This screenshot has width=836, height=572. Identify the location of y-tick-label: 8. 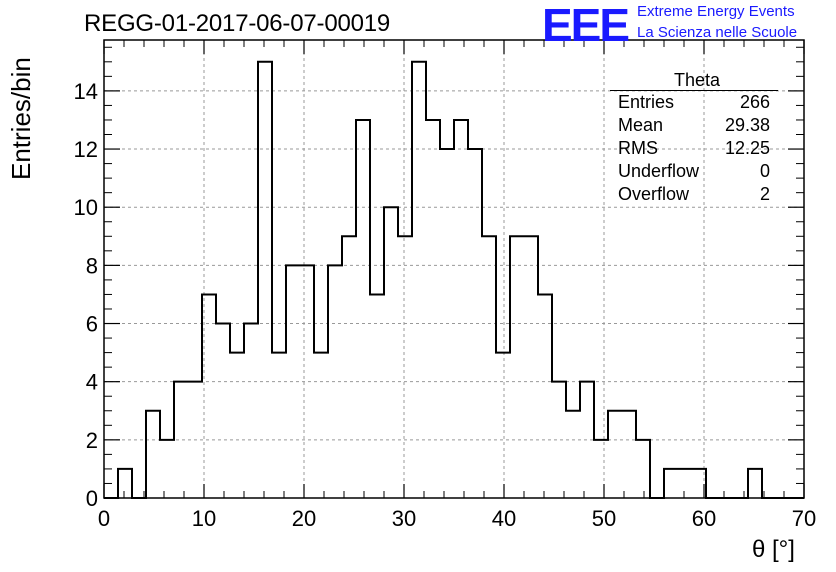
(92, 265).